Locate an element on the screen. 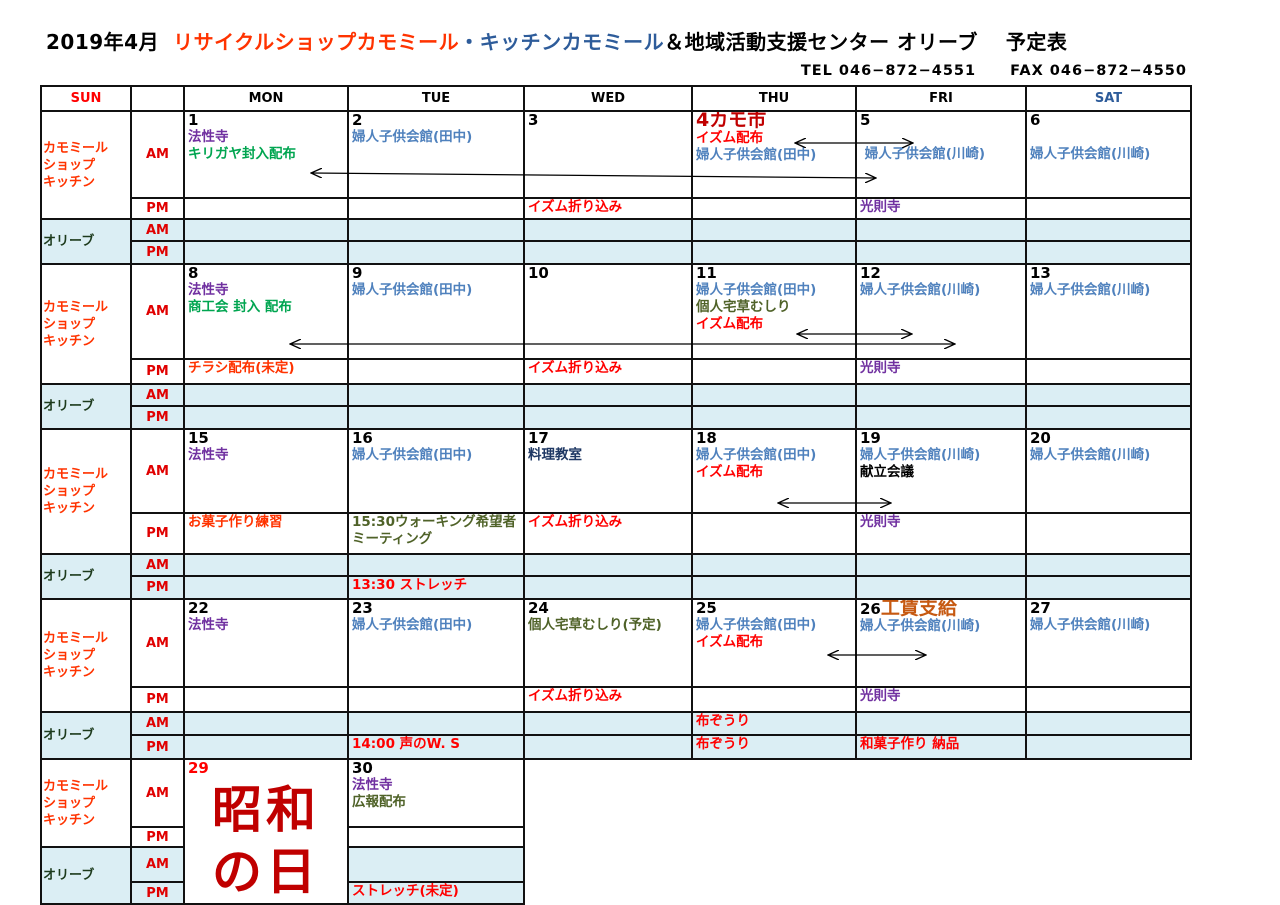 The image size is (1280, 905). day-cell-19-opm is located at coordinates (941, 587).